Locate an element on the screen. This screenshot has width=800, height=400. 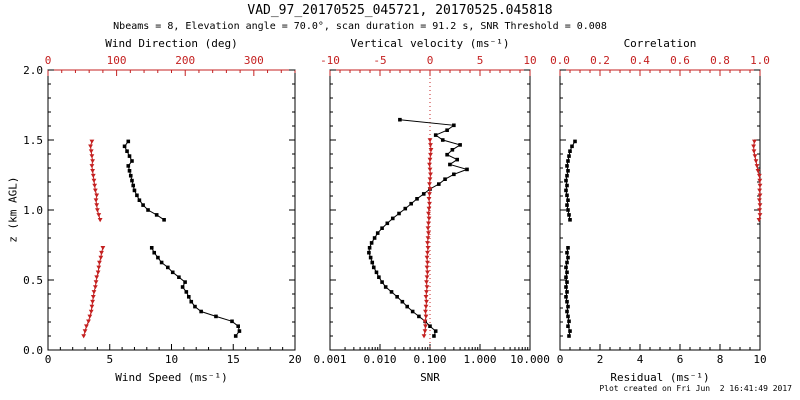
svg-text: 0.100 is located at coordinates (429, 359).